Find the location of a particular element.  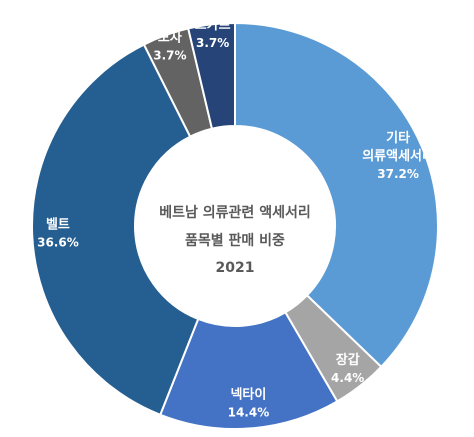

center-title-line-3: 2021 is located at coordinates (235, 268).